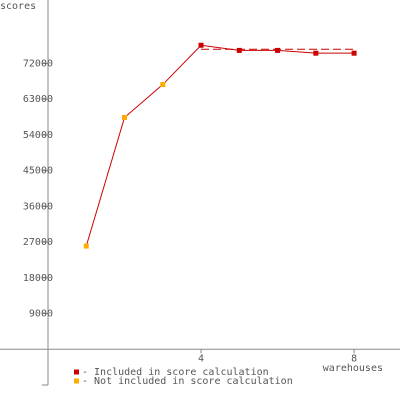  Describe the element at coordinates (38, 135) in the screenshot. I see `y-tick-label: 54000` at that location.